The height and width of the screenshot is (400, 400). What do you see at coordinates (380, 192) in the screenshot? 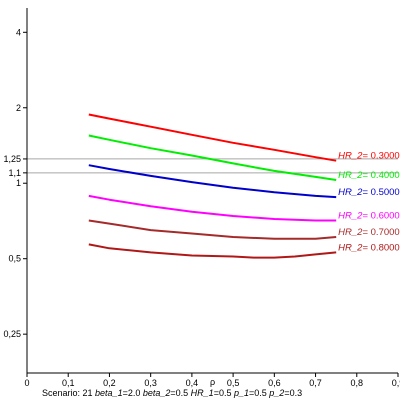
I see `series-label-value: = 0.5000` at bounding box center [380, 192].